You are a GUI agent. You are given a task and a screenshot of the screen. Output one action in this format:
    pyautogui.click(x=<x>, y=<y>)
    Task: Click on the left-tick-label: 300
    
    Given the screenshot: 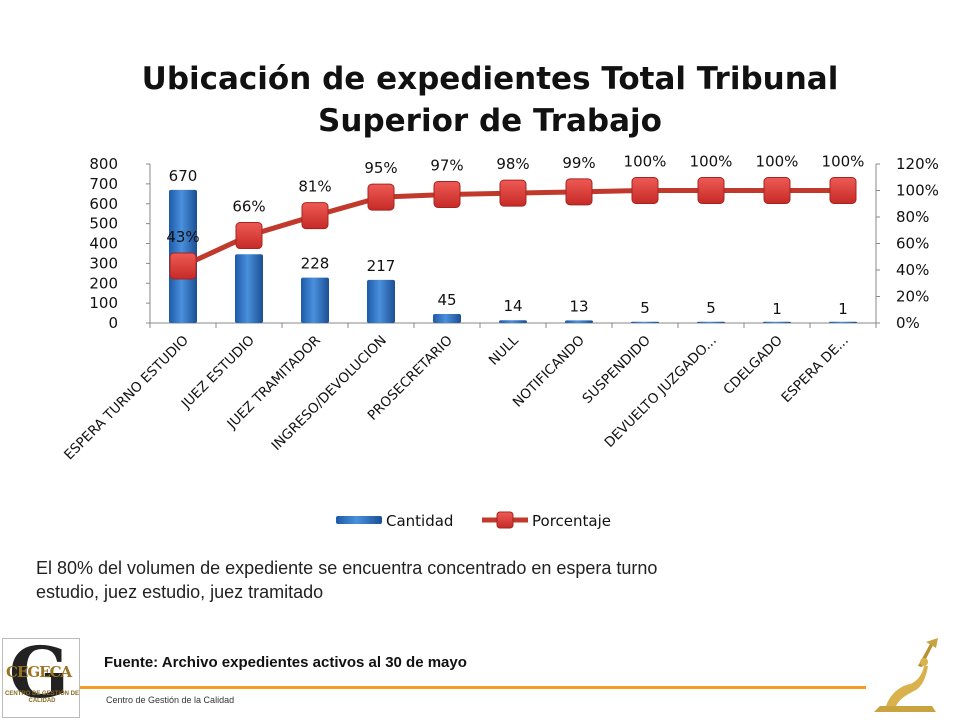 What is the action you would take?
    pyautogui.click(x=103, y=263)
    